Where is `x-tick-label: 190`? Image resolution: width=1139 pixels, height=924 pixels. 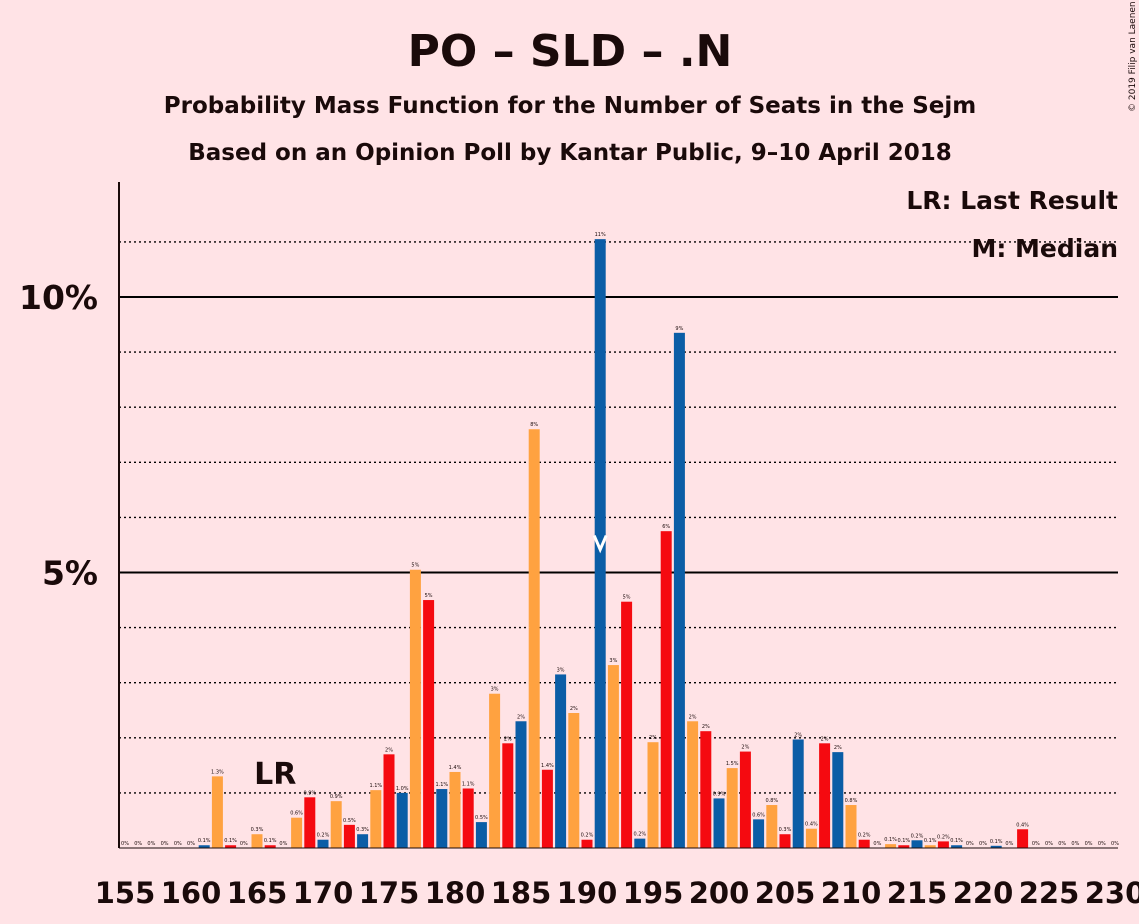
x-tick-label: 190 is located at coordinates (587, 893).